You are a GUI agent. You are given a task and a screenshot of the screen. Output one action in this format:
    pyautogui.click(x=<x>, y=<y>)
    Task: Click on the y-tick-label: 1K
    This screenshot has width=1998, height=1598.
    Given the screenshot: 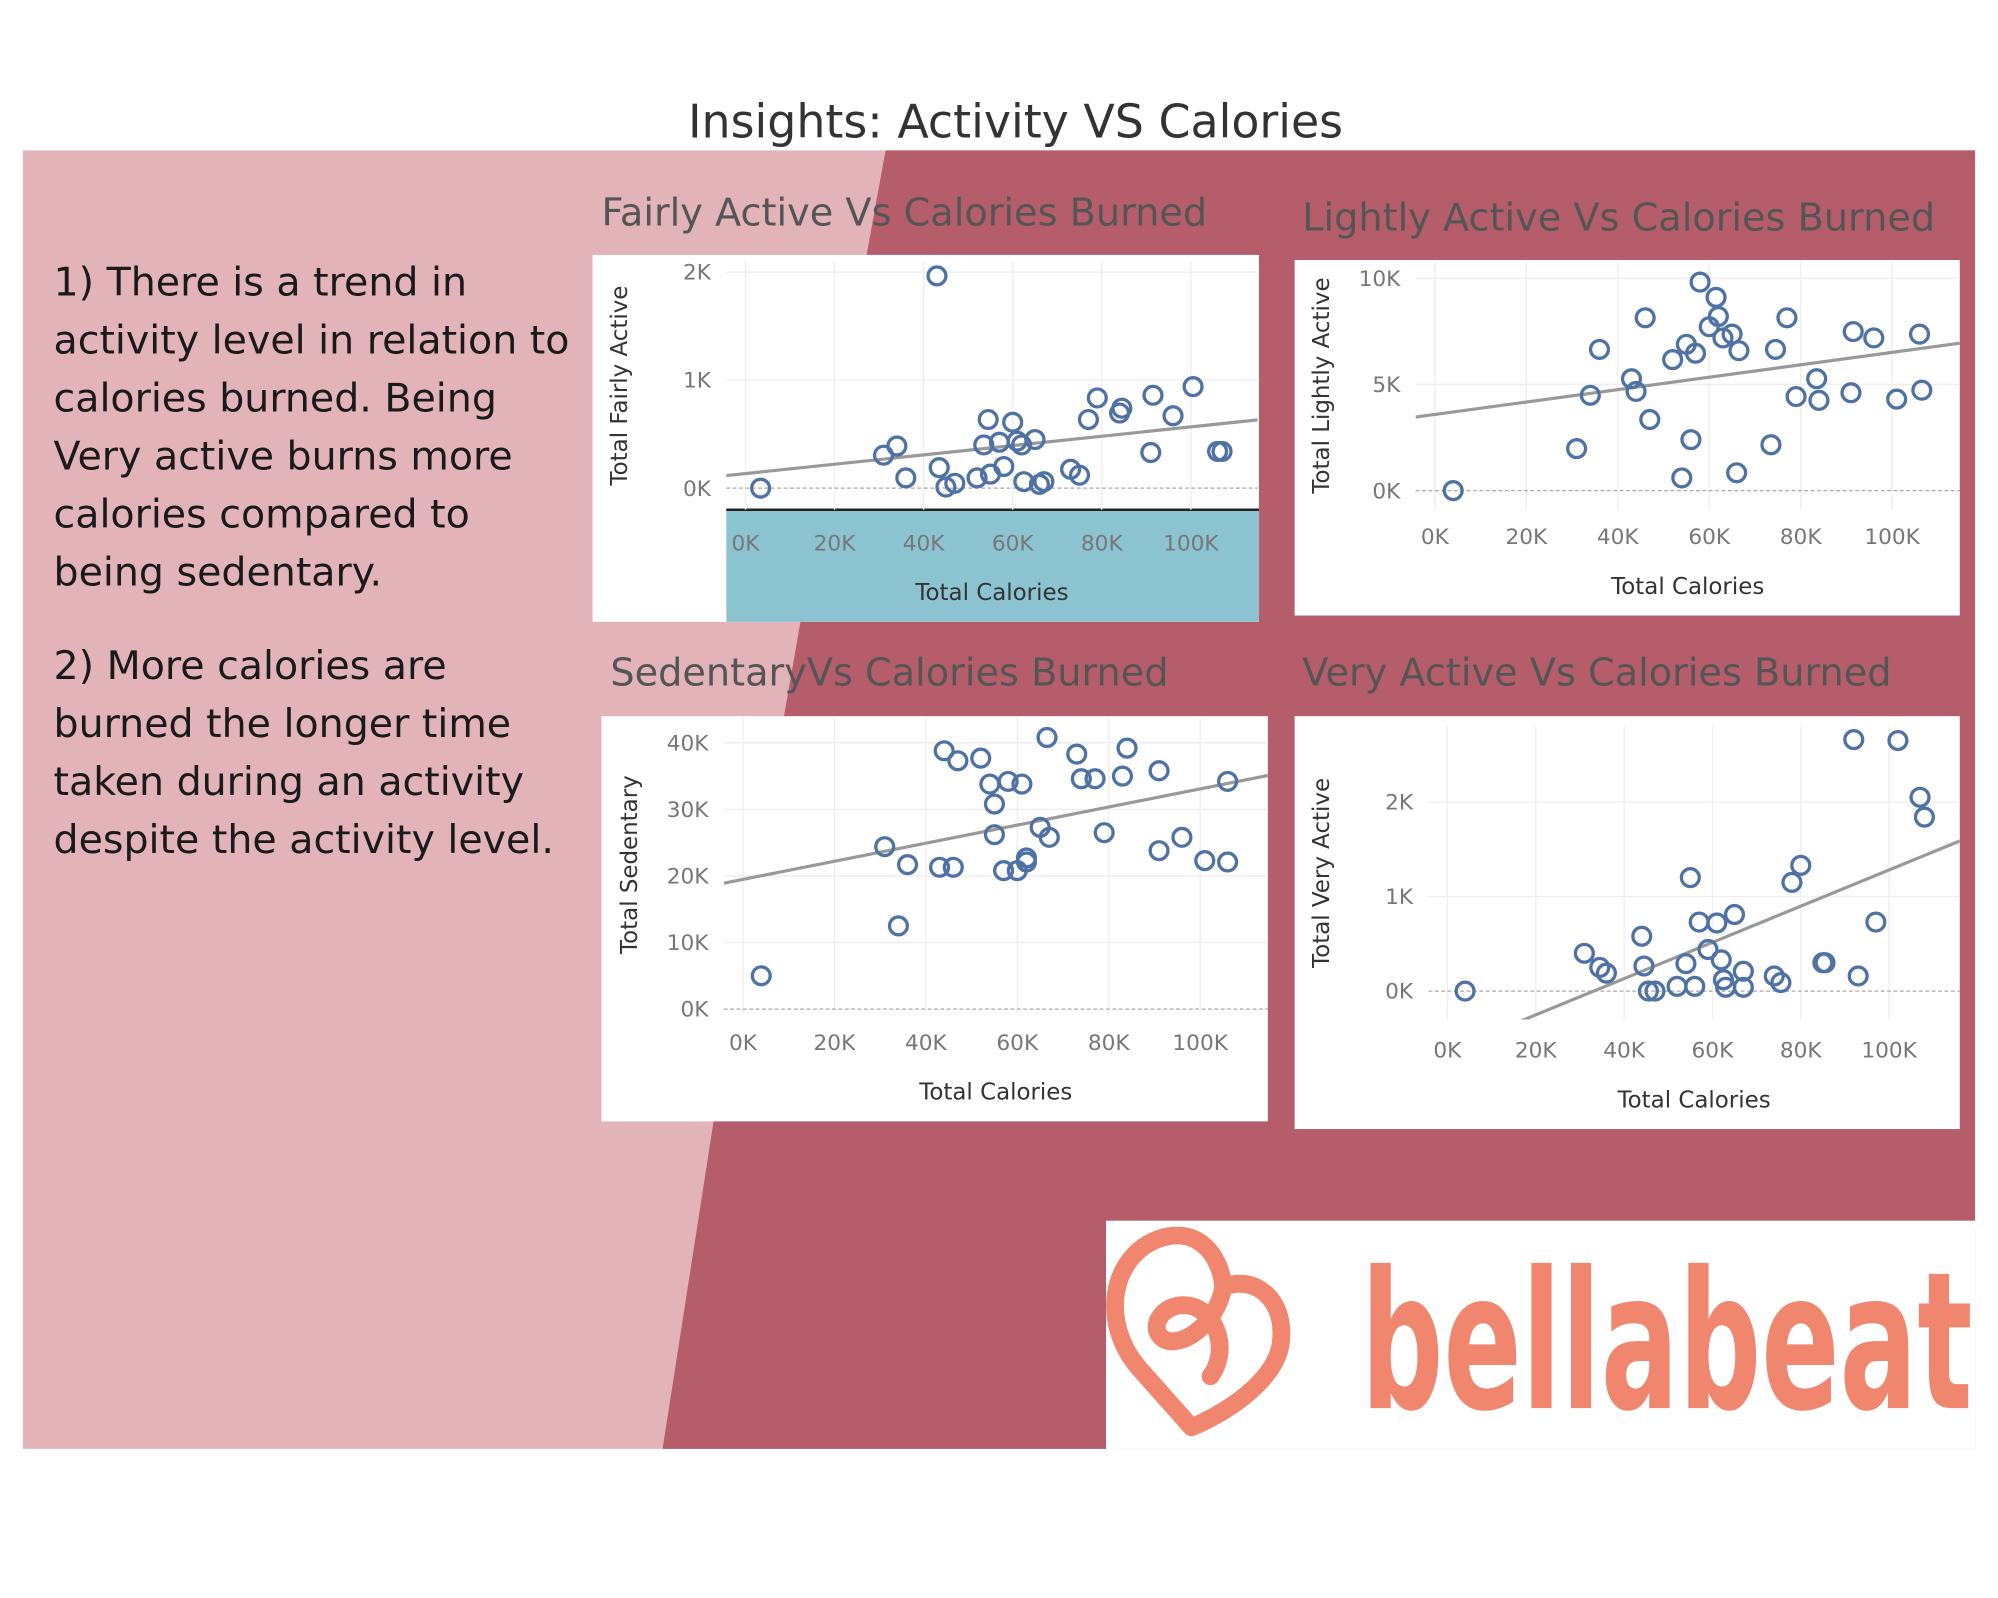 What is the action you would take?
    pyautogui.click(x=1399, y=897)
    